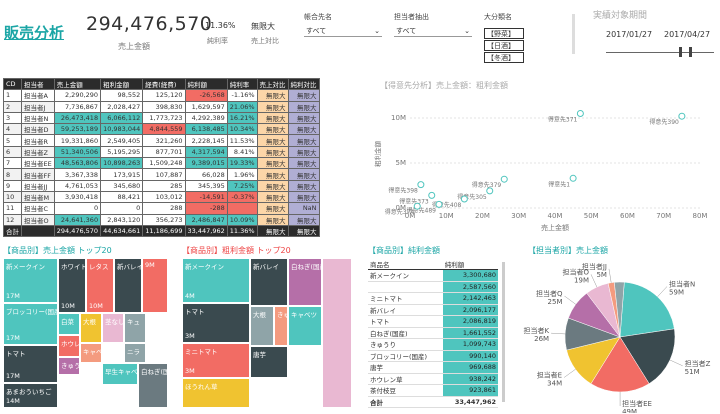  Describe the element at coordinates (113, 328) in the screenshot. I see `treemap-cell: 茎なし` at that location.